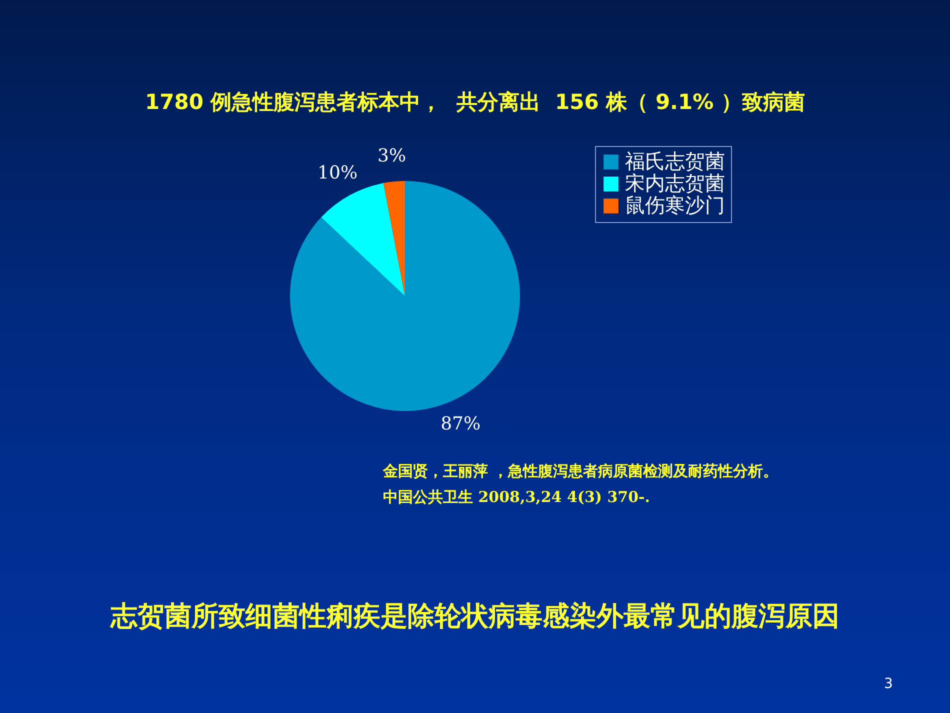 The image size is (950, 713). What do you see at coordinates (675, 205) in the screenshot?
I see `legend-label: 鼠伤寒沙门` at bounding box center [675, 205].